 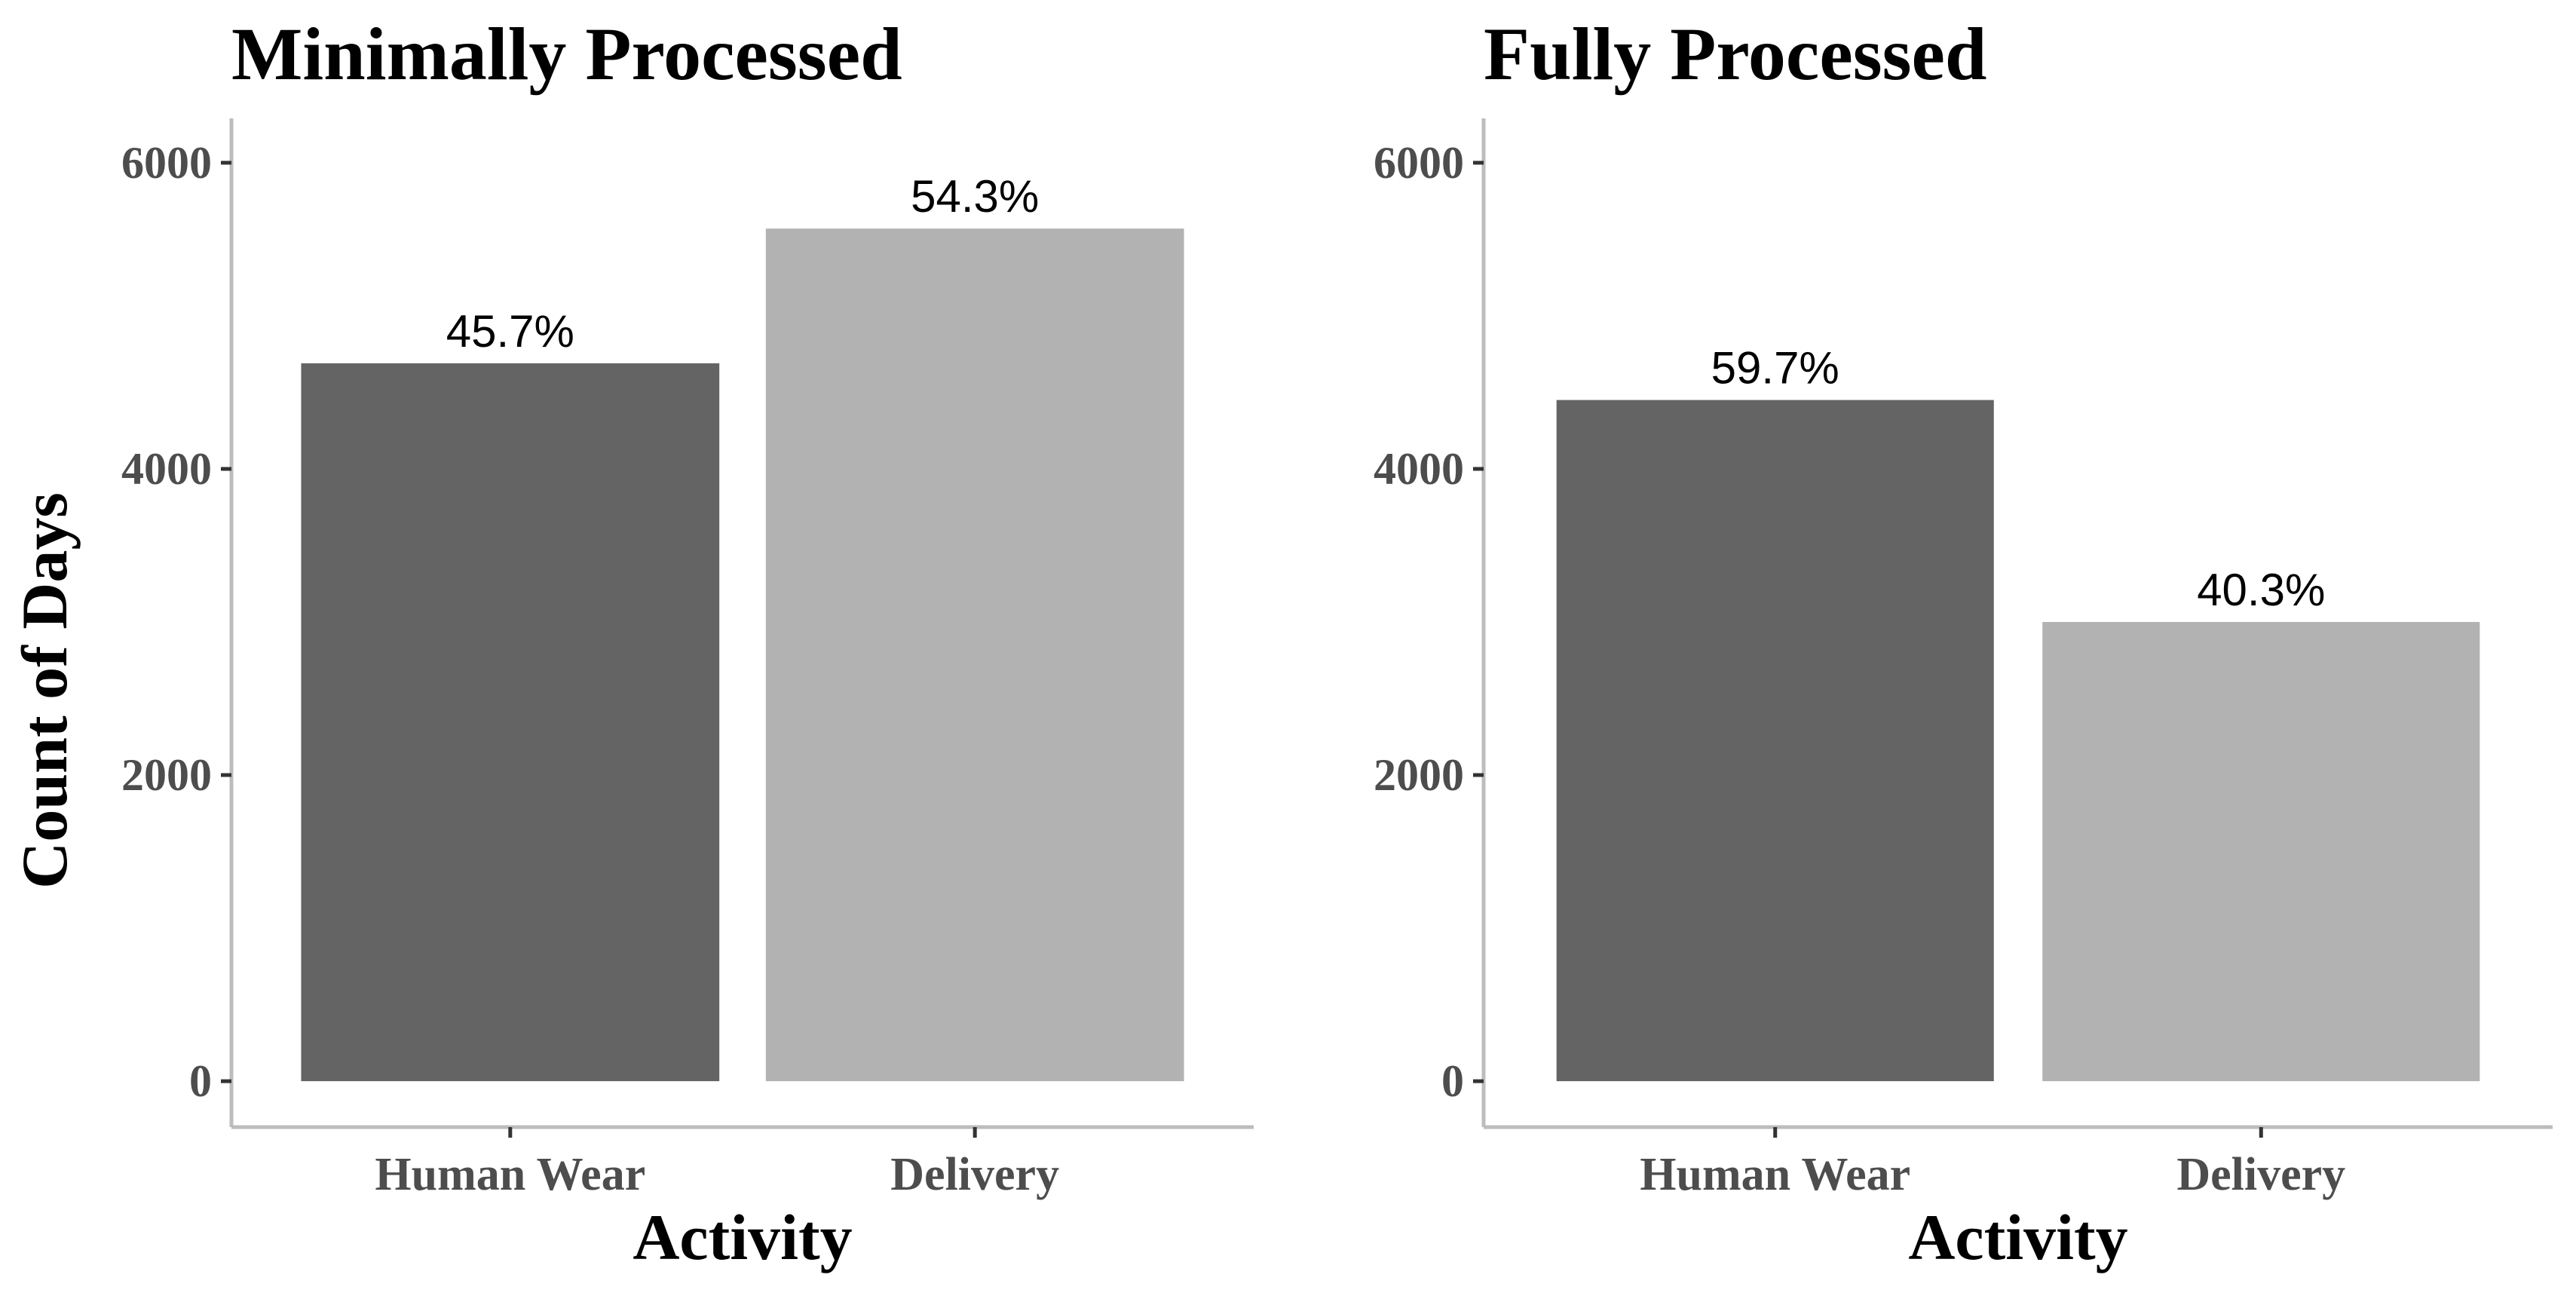 What do you see at coordinates (510, 331) in the screenshot?
I see `value-label: 45.7%` at bounding box center [510, 331].